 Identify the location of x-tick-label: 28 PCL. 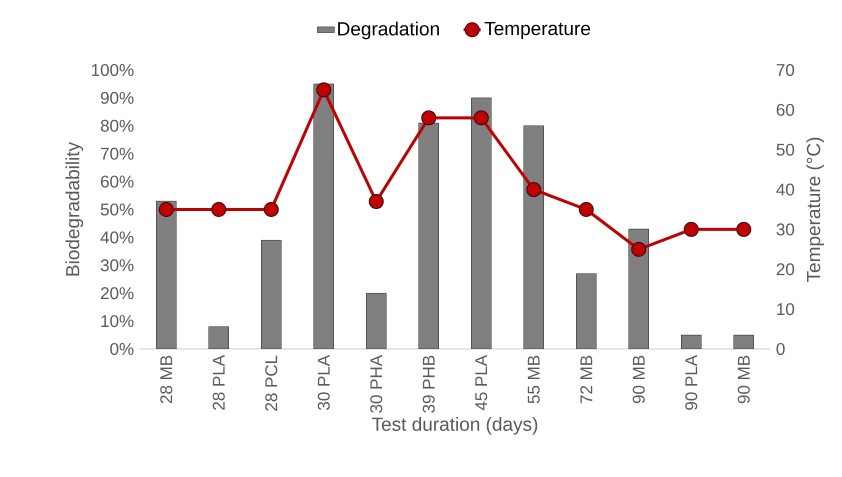
(271, 383).